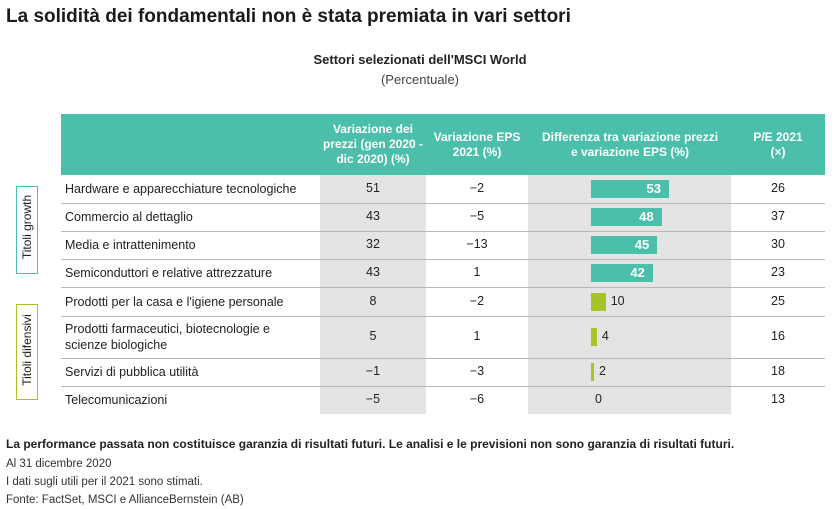  I want to click on chart-subtitle: Settori selezionati dell'MSCI World, so click(420, 59).